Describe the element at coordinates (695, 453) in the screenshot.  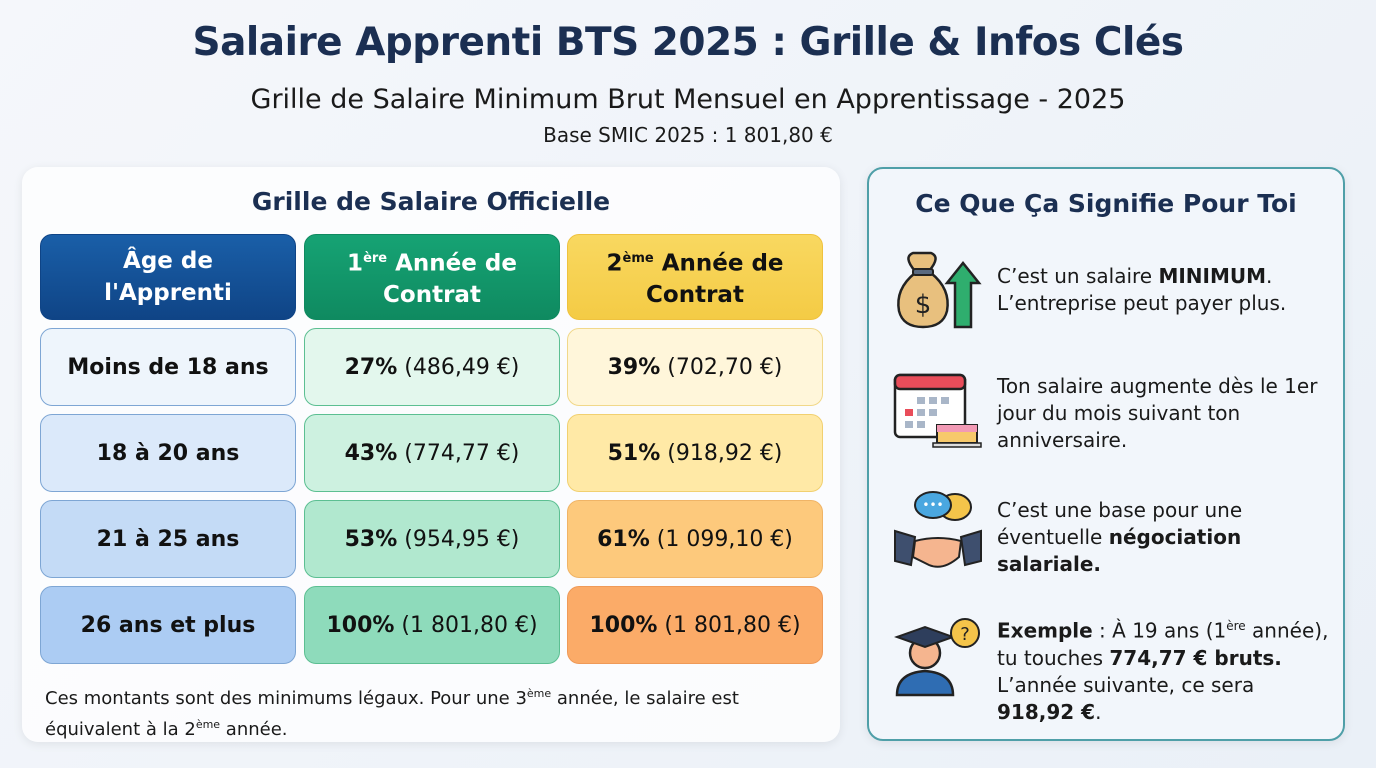
I see `year2-cell: 51% (918,92 €)` at that location.